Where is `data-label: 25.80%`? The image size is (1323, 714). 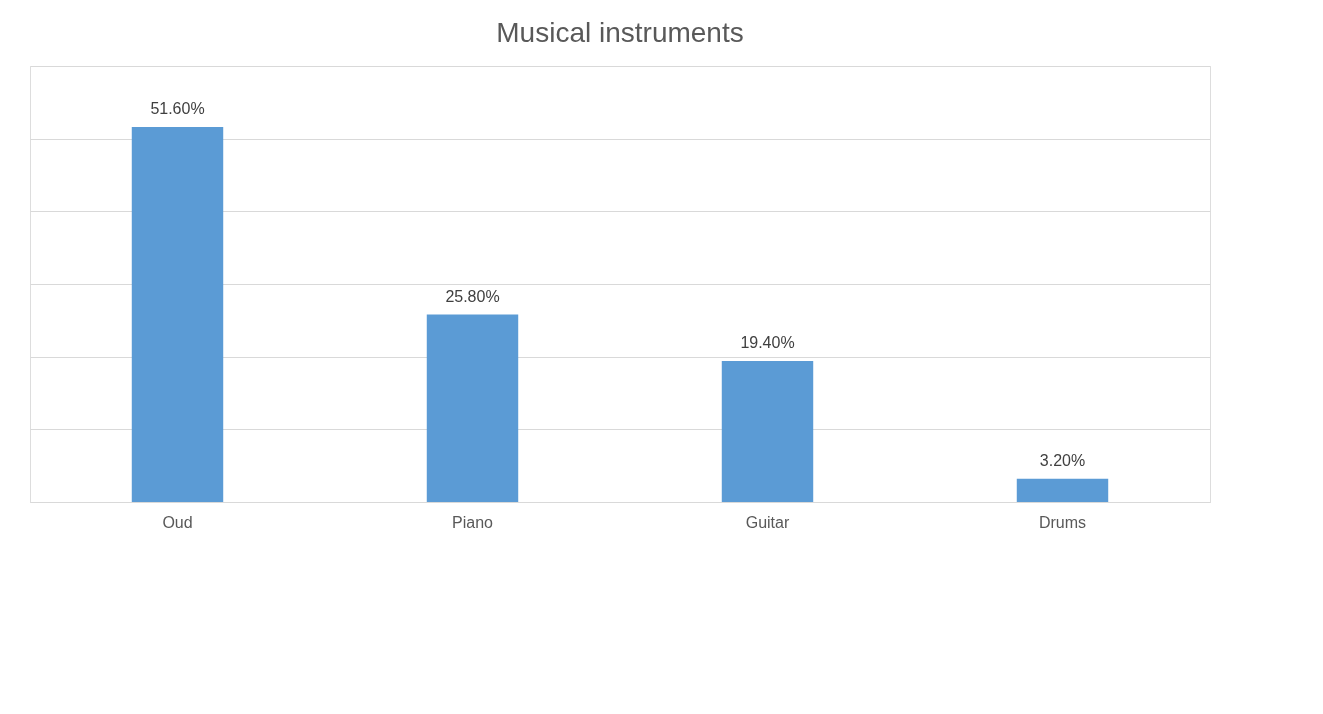
data-label: 25.80% is located at coordinates (472, 296).